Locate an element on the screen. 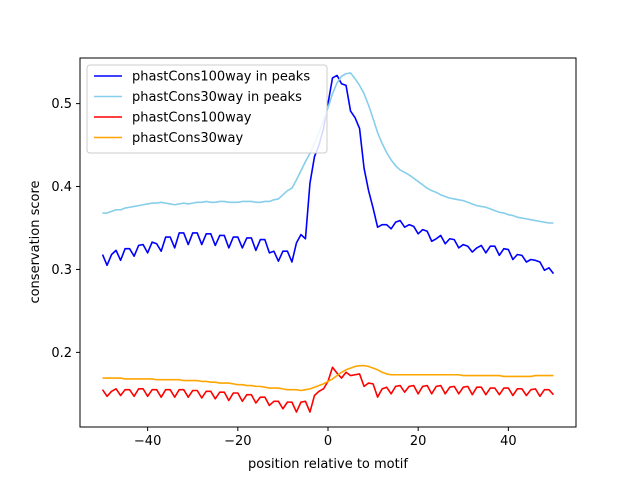 The height and width of the screenshot is (480, 640). x-tick-label: 20 is located at coordinates (418, 441).